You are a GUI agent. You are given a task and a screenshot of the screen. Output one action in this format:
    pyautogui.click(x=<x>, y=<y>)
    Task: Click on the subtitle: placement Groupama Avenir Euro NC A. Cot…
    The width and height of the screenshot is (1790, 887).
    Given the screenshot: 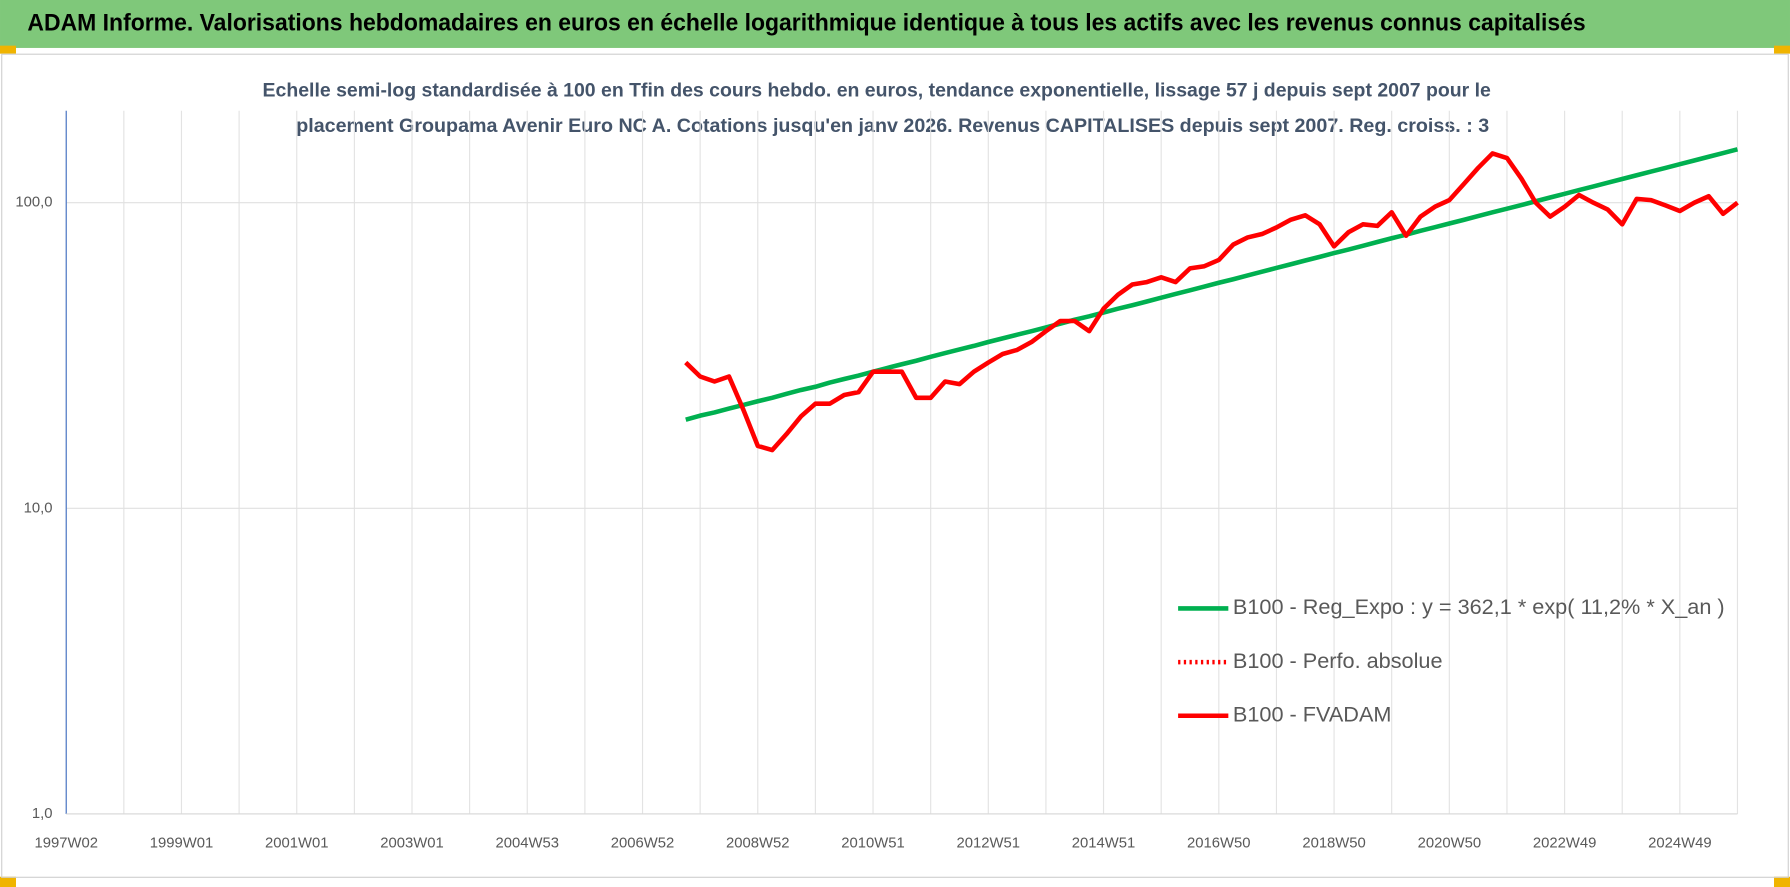 What is the action you would take?
    pyautogui.click(x=892, y=126)
    